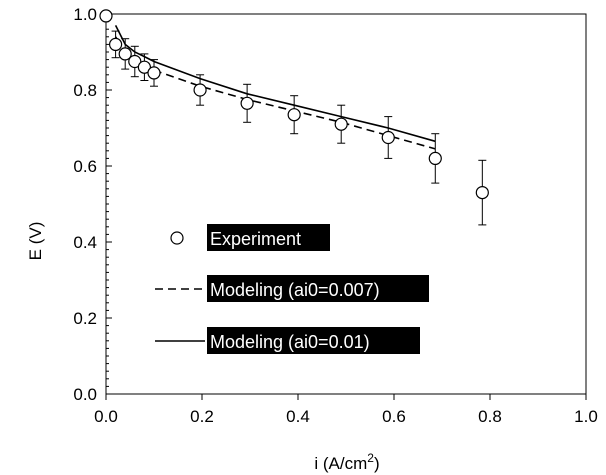 Image resolution: width=606 pixels, height=475 pixels. I want to click on y-tick-label: 0.6, so click(85, 166).